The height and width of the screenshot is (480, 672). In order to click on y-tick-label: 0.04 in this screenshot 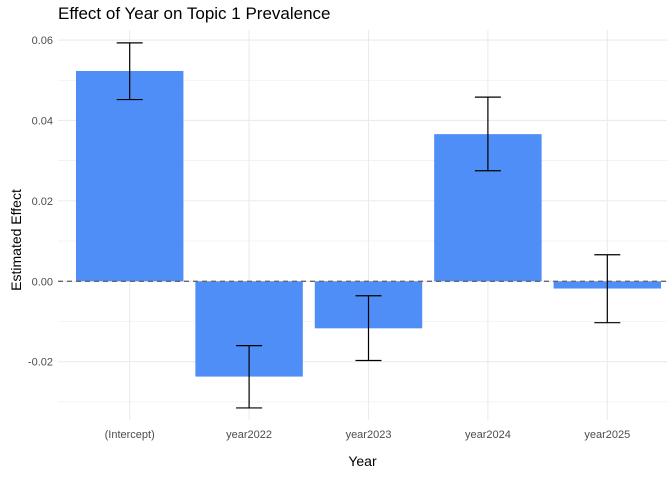, I will do `click(42, 121)`.